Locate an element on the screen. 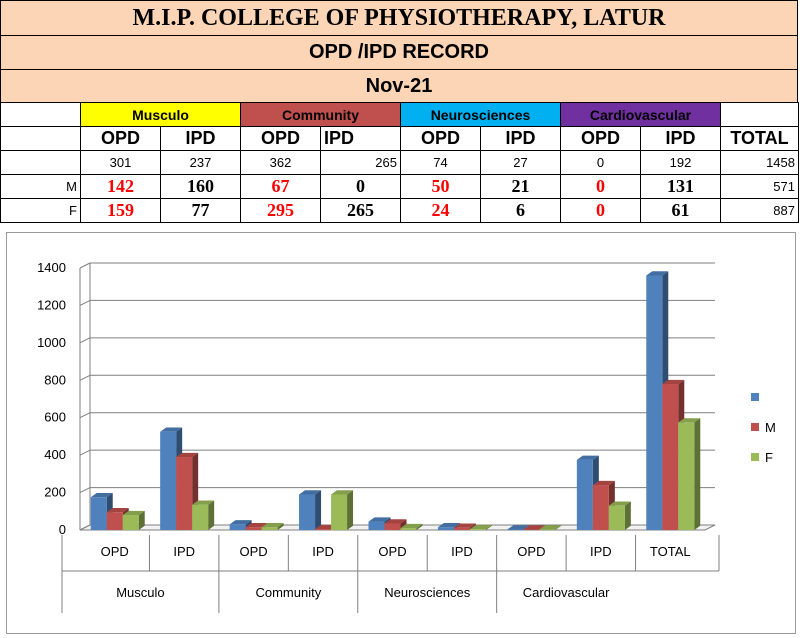  table-cell: 159 is located at coordinates (120, 210).